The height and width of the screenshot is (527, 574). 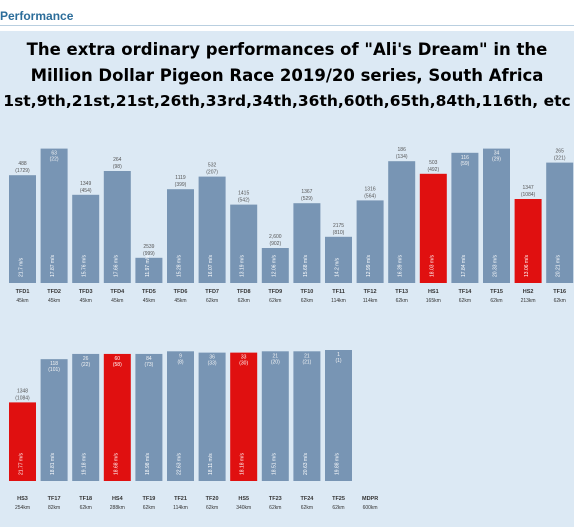 I want to click on bar-hs1, so click(x=433, y=228).